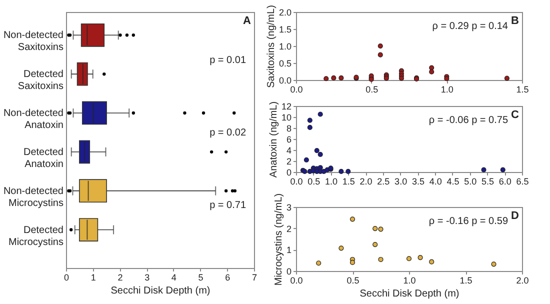  I want to click on x-tick-label: 4.0, so click(435, 181).